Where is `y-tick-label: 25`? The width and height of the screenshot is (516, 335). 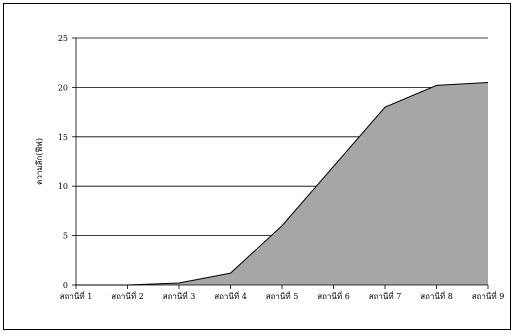 y-tick-label: 25 is located at coordinates (63, 38).